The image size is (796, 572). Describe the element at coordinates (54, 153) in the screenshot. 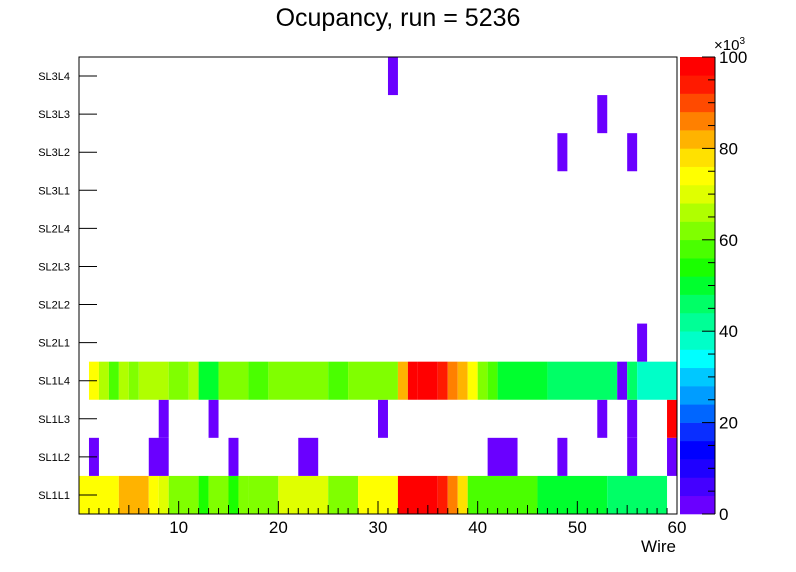

I see `y-tick-label: SL3L2` at that location.